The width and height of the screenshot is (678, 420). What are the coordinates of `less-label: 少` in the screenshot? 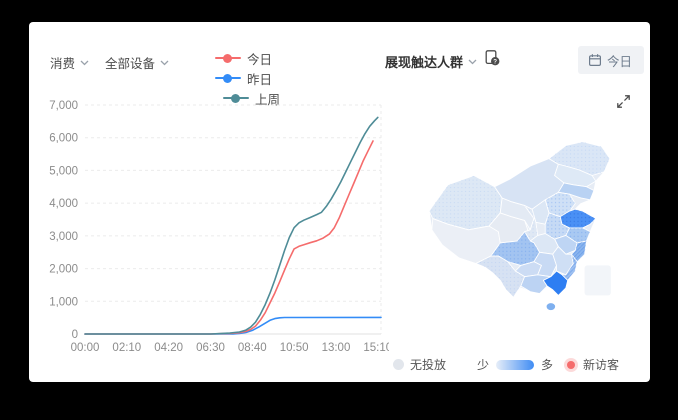 It's located at (483, 365).